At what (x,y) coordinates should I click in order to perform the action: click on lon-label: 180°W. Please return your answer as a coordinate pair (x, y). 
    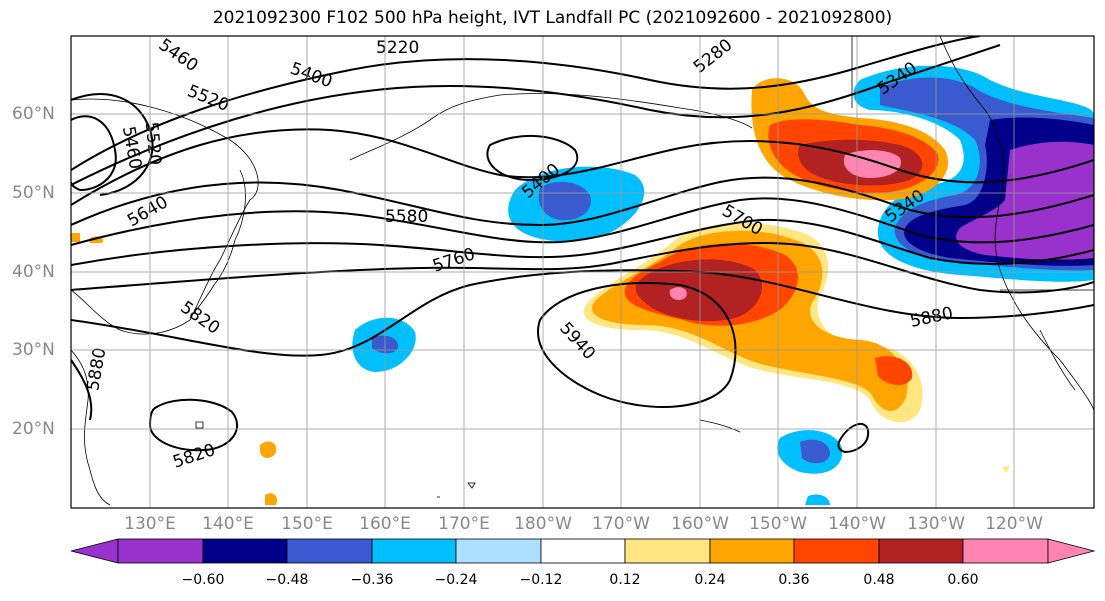
    Looking at the image, I should click on (543, 524).